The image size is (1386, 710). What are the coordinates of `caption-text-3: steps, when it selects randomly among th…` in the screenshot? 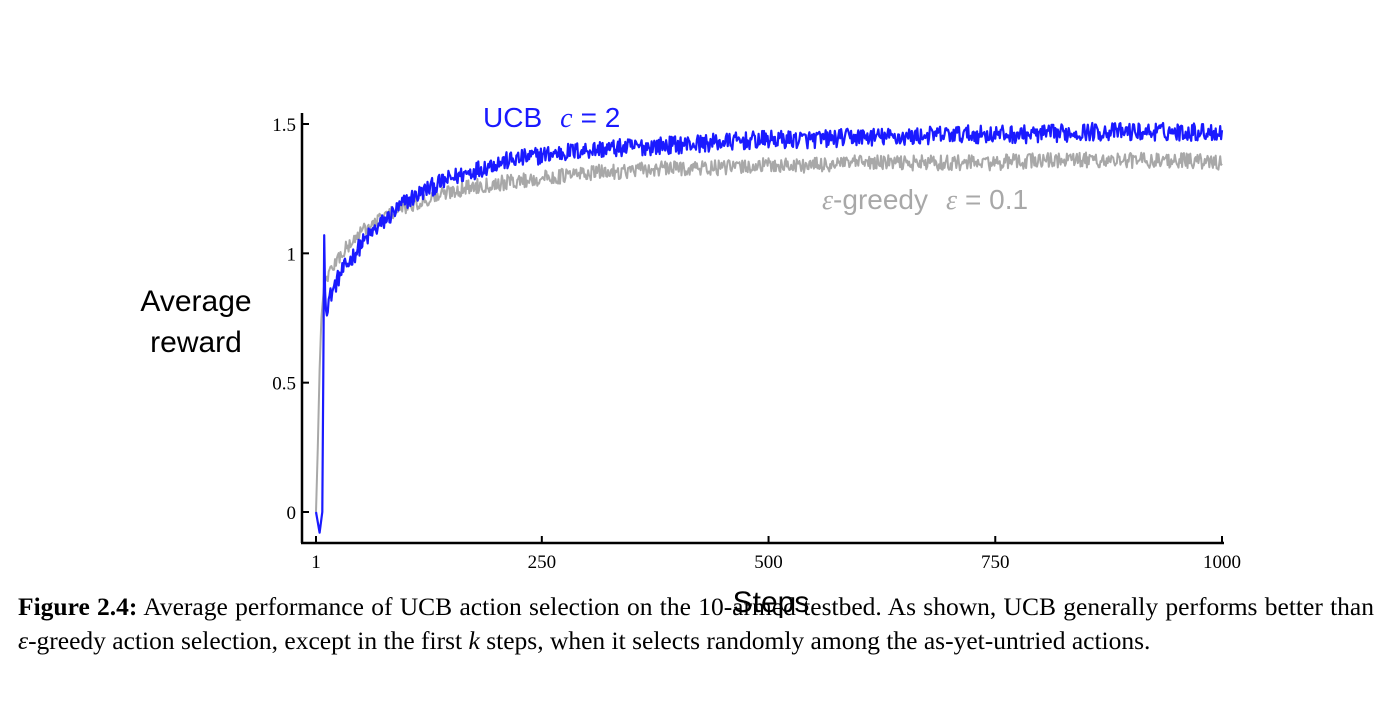 It's located at (815, 640).